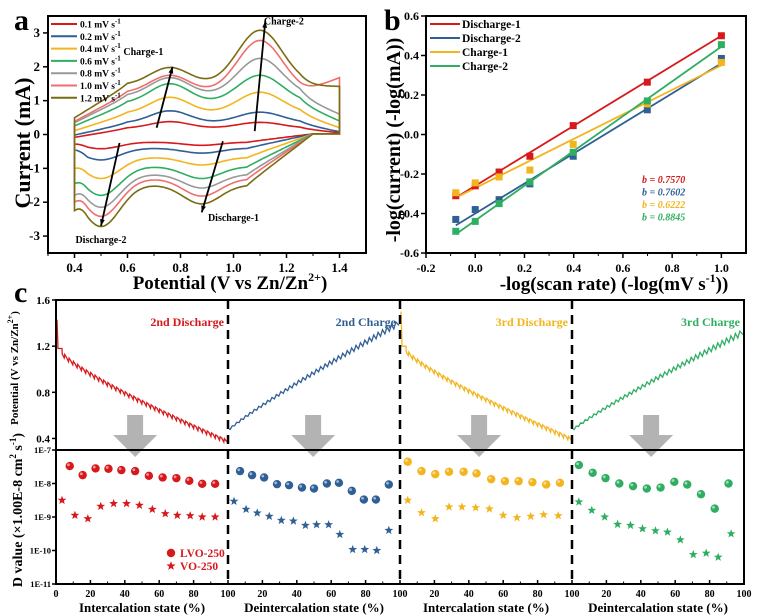 This screenshot has width=762, height=616. Describe the element at coordinates (100, 24) in the screenshot. I see `legend-label: 0.1 mV s-1` at that location.